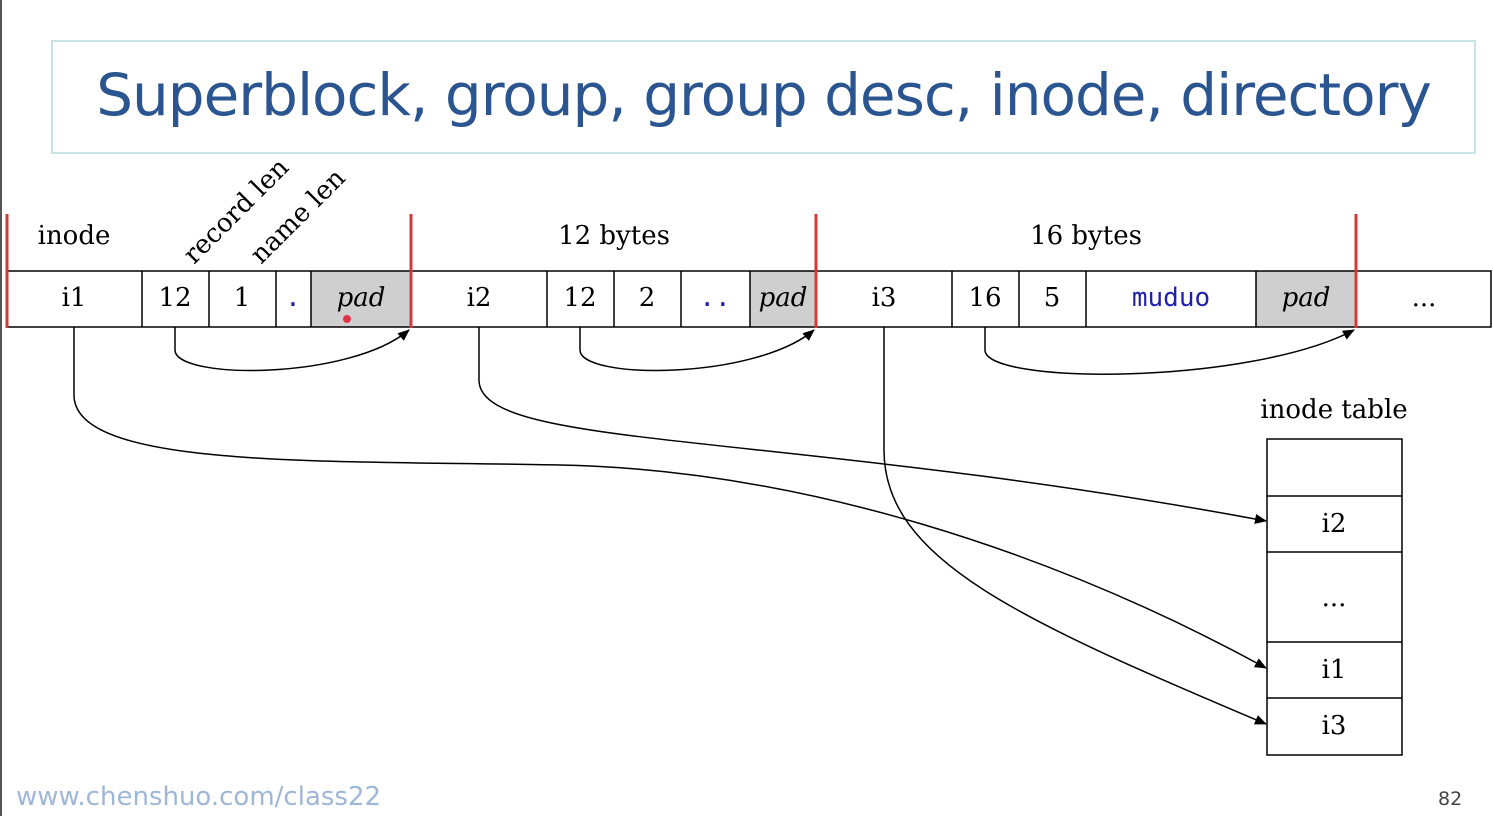 This screenshot has height=816, width=1493. Describe the element at coordinates (74, 236) in the screenshot. I see `header-inode-label: inode` at that location.